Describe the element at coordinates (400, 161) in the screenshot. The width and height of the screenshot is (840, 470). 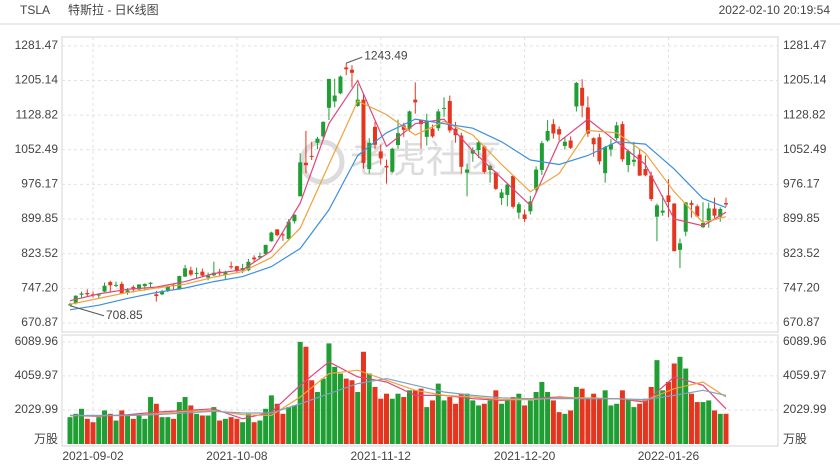
I see `watermark: 老虎社区` at that location.